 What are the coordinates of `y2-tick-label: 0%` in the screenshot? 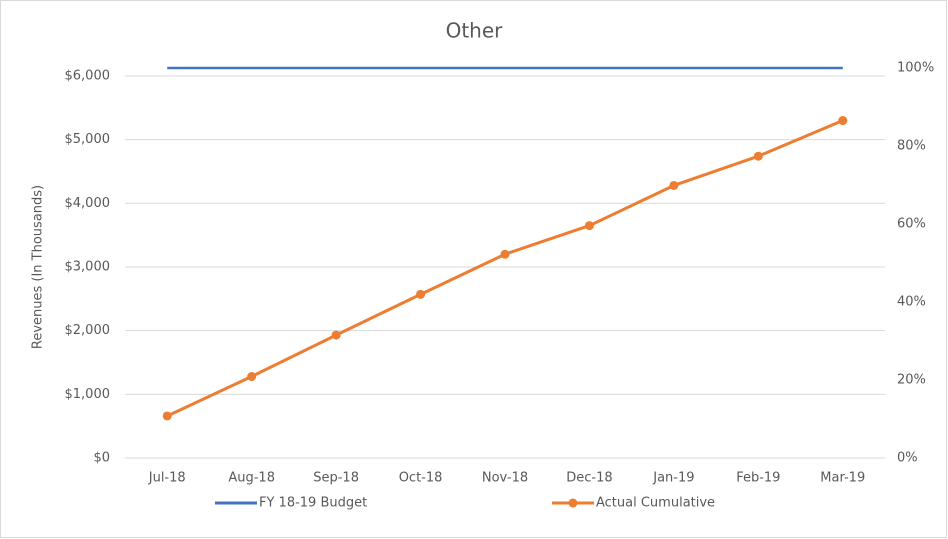 It's located at (907, 458).